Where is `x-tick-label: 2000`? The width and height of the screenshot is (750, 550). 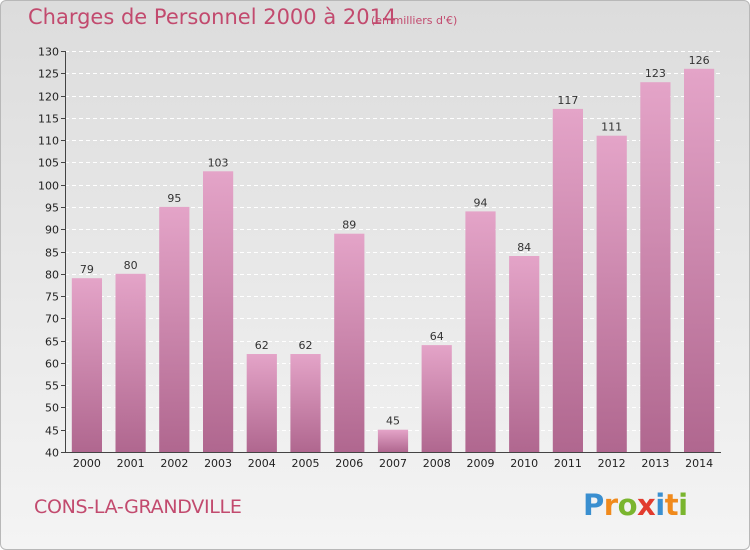
x-tick-label: 2000 is located at coordinates (87, 463).